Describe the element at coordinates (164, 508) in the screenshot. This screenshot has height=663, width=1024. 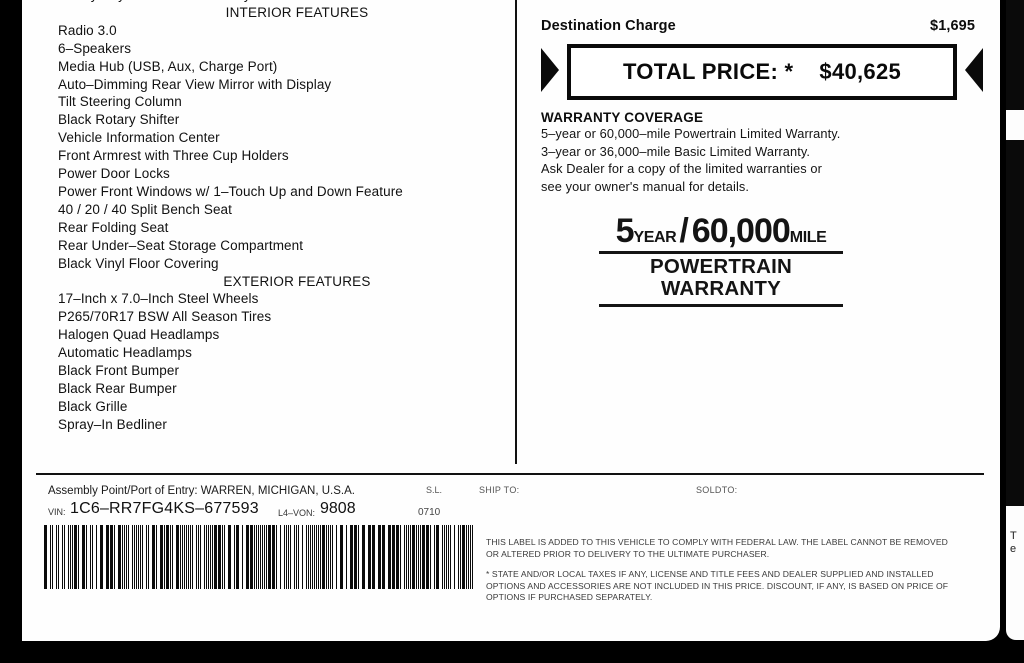
I see `vin-value: 1C6–RR7FG4KS–677593` at that location.